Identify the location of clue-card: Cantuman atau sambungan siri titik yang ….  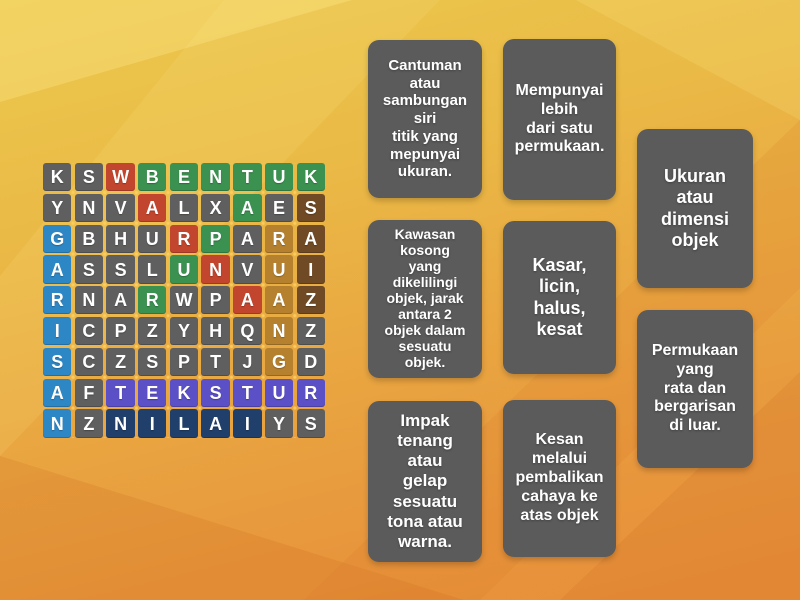
(425, 119).